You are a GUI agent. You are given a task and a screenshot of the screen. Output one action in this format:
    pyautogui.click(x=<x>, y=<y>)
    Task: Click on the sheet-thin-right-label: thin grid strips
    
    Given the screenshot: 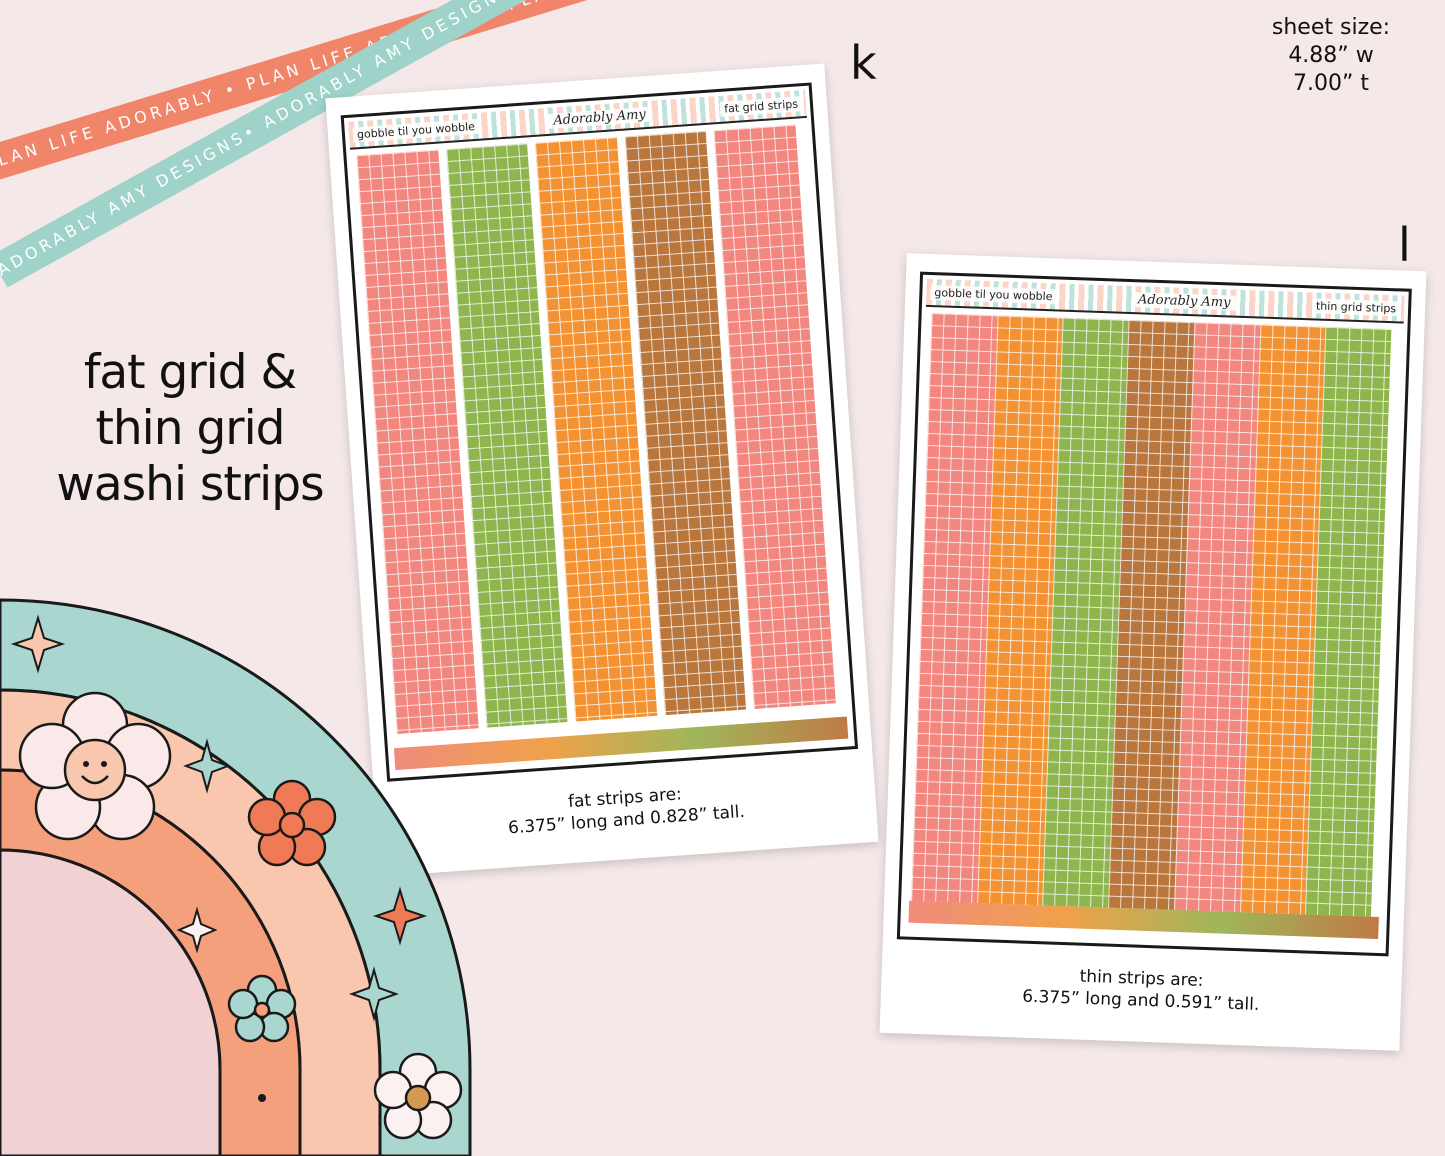 What is the action you would take?
    pyautogui.click(x=1356, y=306)
    